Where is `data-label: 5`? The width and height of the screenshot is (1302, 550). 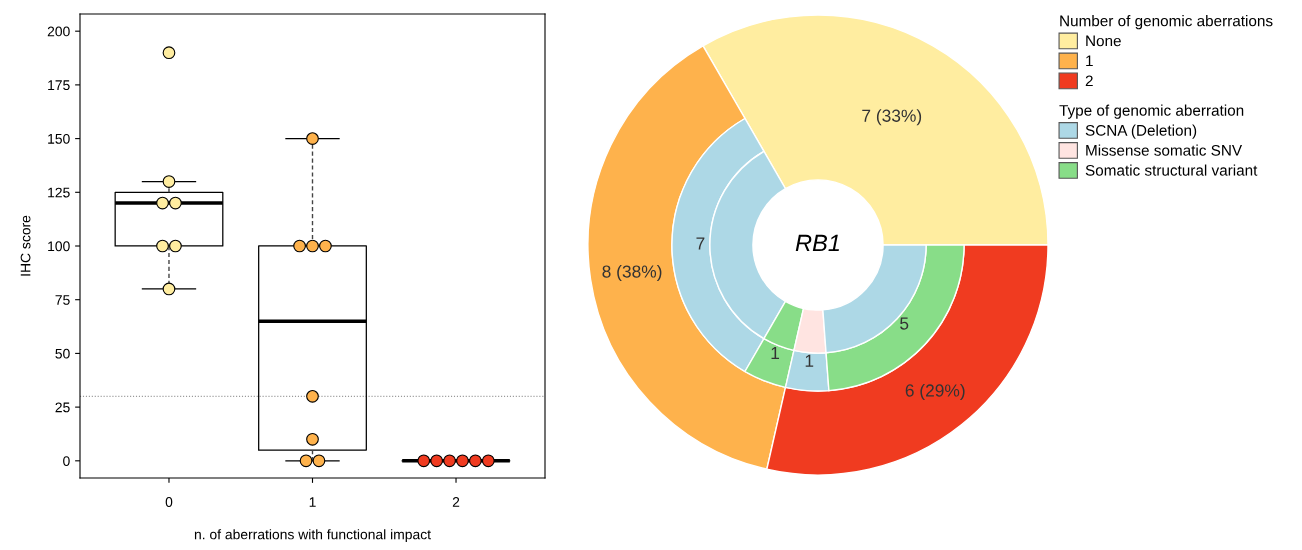
data-label: 5 is located at coordinates (904, 323).